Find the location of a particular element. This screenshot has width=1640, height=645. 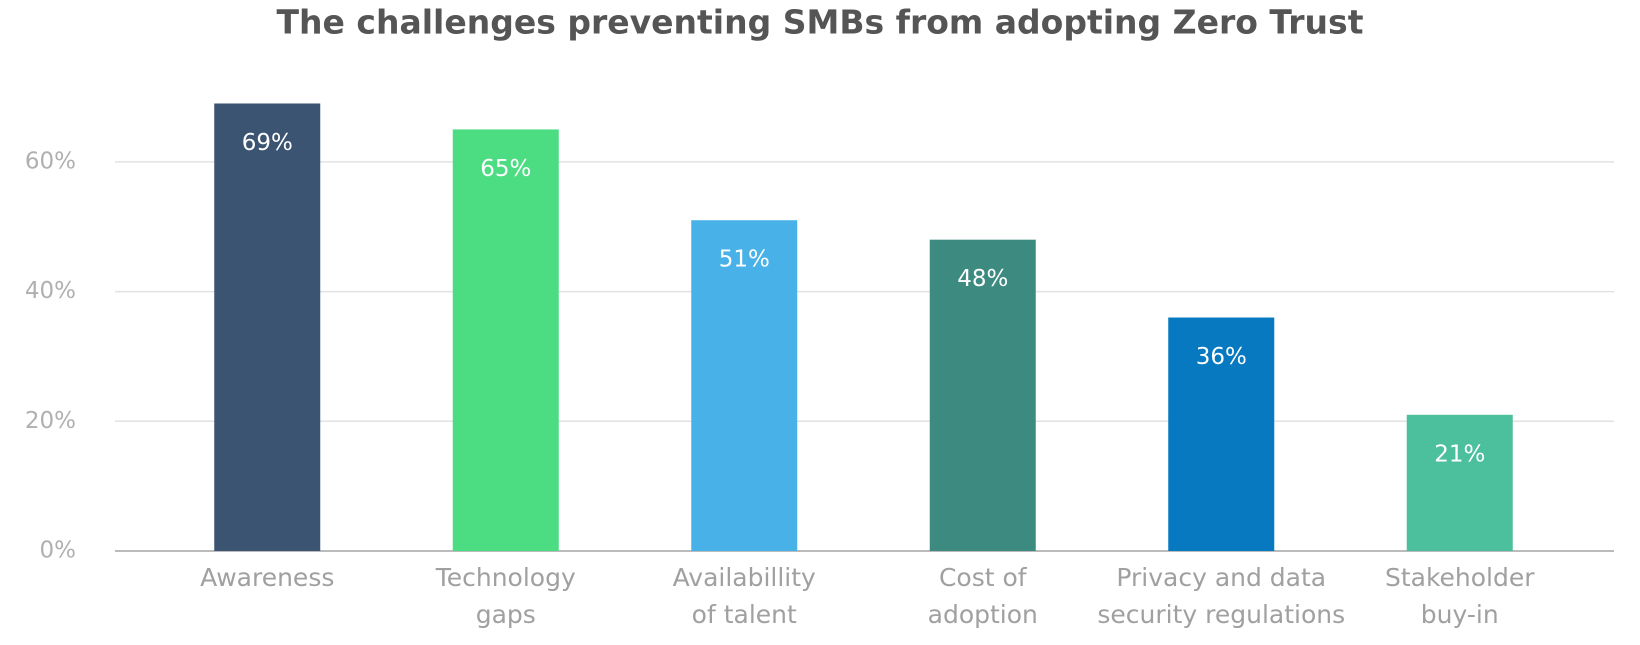

value-label: 21% is located at coordinates (1459, 454).